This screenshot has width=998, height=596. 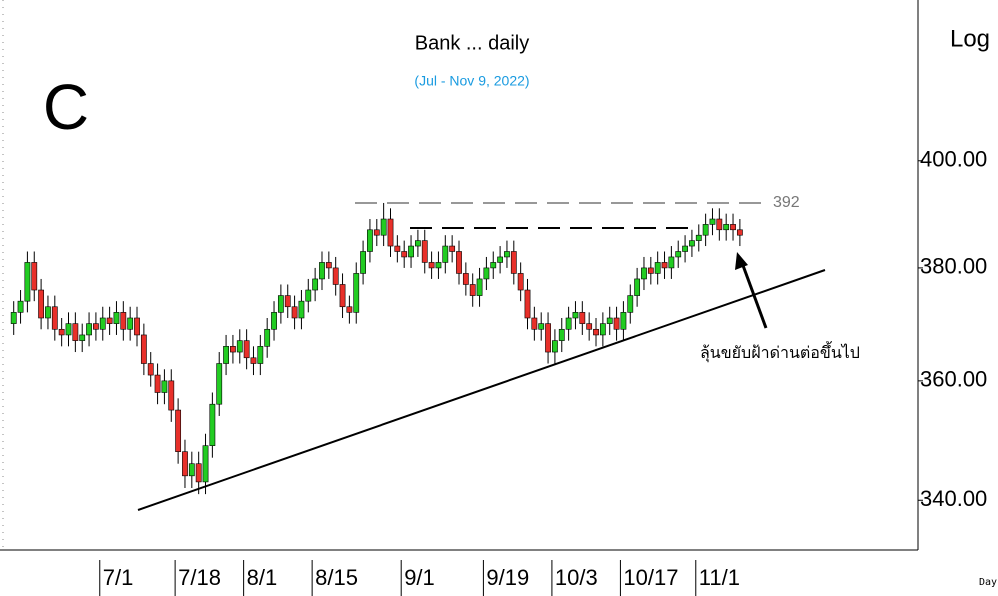 What do you see at coordinates (953, 498) in the screenshot?
I see `y-tick-label: 340.00` at bounding box center [953, 498].